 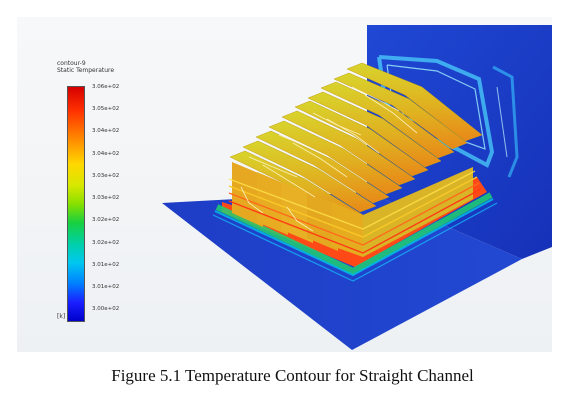 What do you see at coordinates (71, 63) in the screenshot?
I see `legend-title-line1: contour-9` at bounding box center [71, 63].